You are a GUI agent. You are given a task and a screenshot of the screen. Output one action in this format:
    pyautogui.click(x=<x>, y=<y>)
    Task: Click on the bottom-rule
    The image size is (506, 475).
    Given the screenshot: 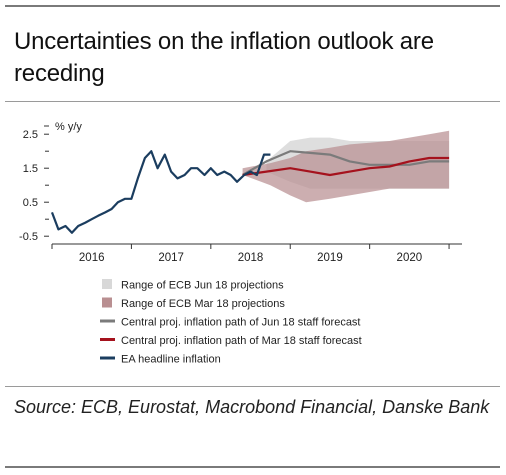 What is the action you would take?
    pyautogui.click(x=252, y=467)
    